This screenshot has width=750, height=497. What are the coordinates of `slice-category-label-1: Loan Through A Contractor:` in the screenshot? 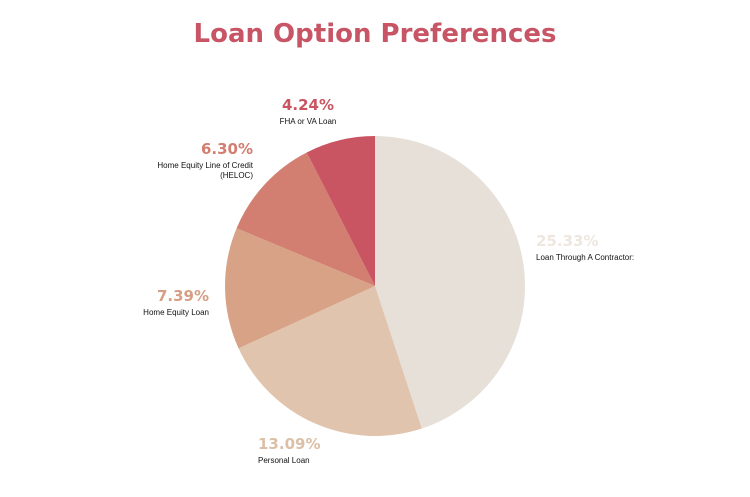 It's located at (585, 257).